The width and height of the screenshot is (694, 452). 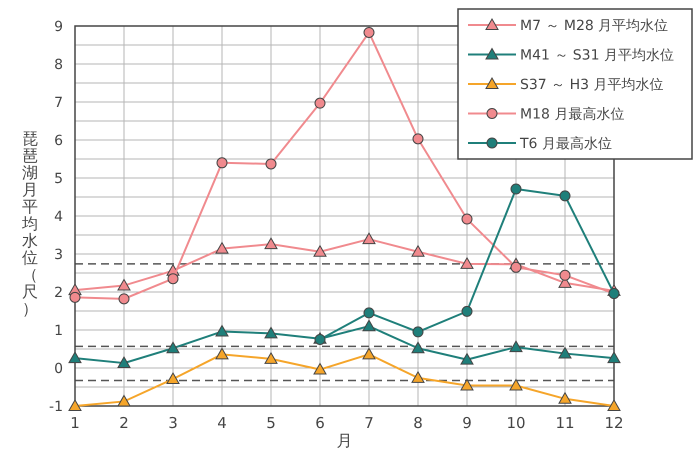 What do you see at coordinates (58, 178) in the screenshot?
I see `y-tick-label: 5` at bounding box center [58, 178].